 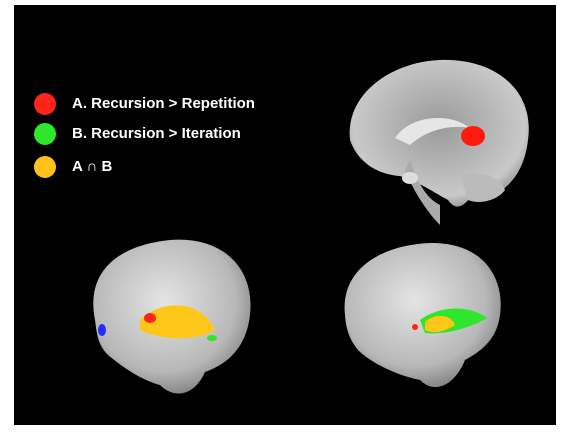 What do you see at coordinates (172, 316) in the screenshot?
I see `left-brain` at bounding box center [172, 316].